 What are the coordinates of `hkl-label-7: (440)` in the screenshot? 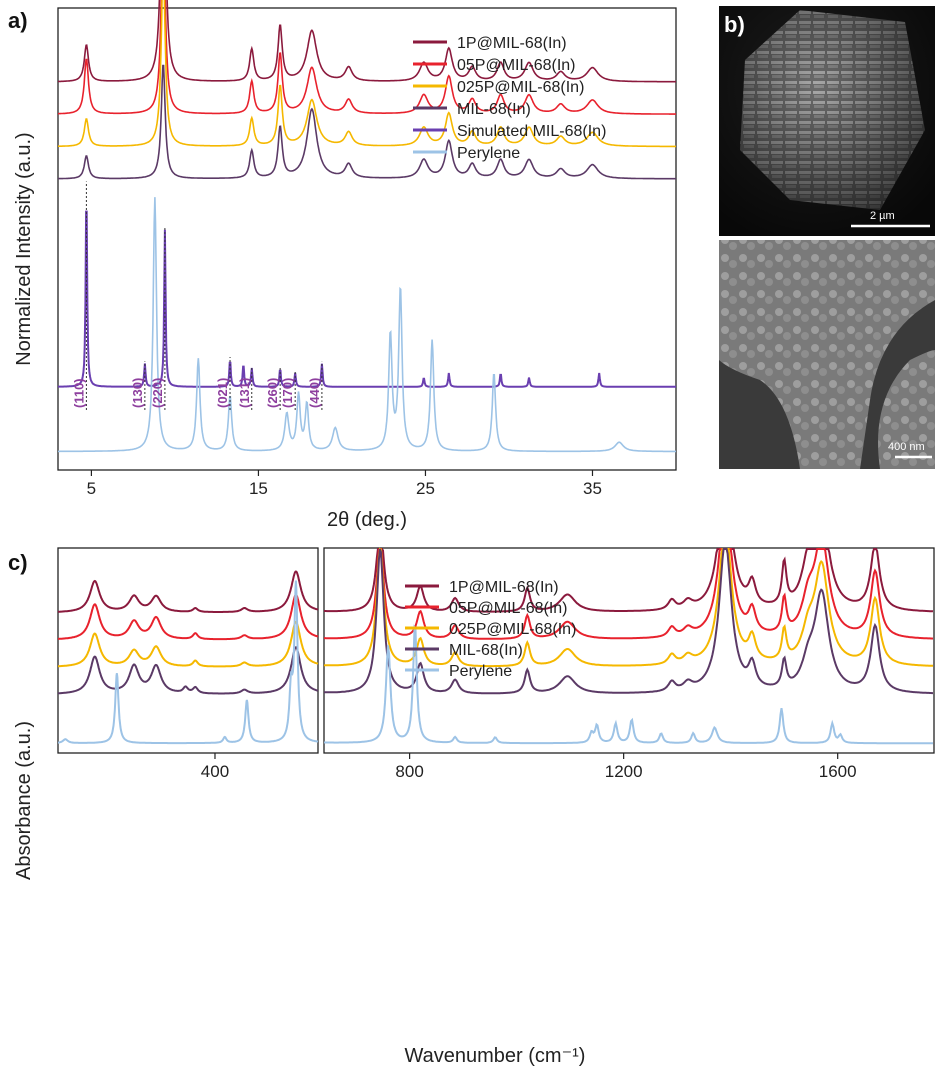 It's located at (314, 393).